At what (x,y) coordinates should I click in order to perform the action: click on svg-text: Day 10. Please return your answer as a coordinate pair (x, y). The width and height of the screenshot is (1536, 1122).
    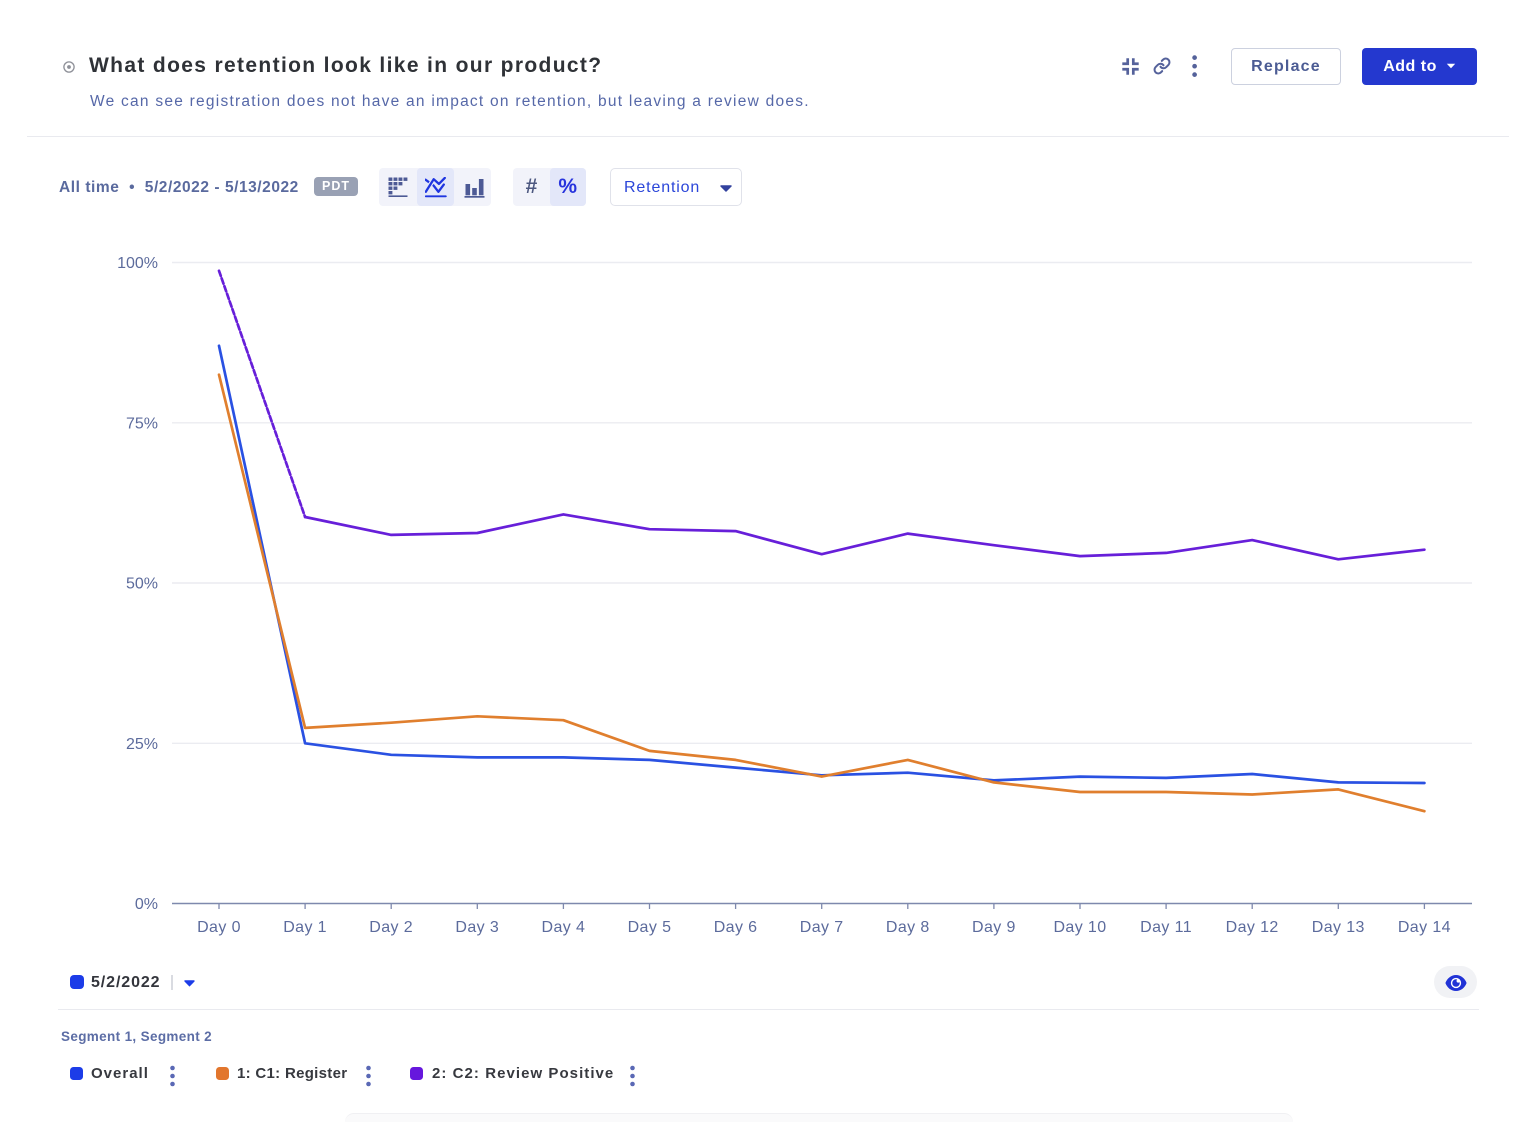
    Looking at the image, I should click on (1079, 927).